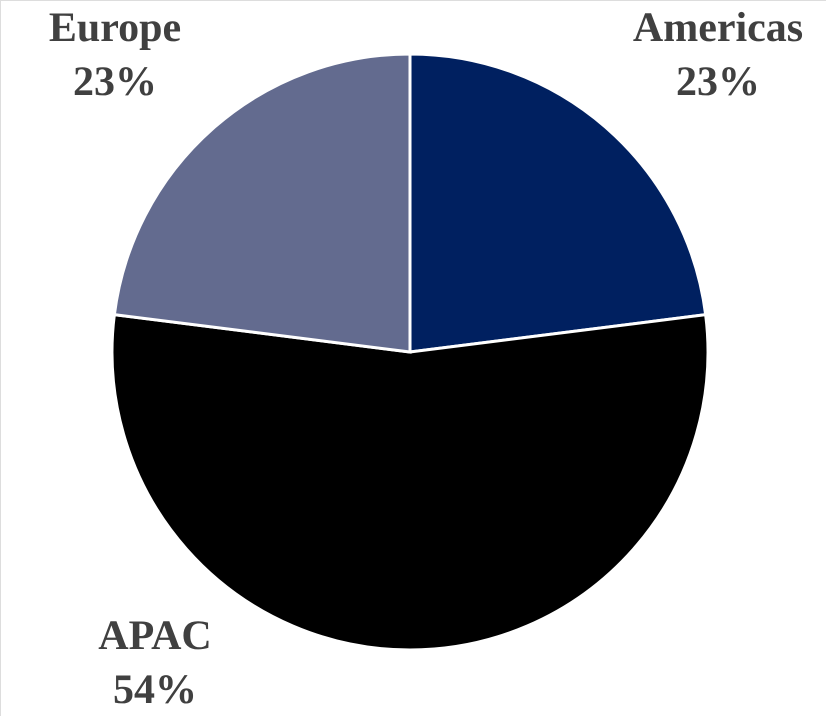 This screenshot has width=826, height=716. What do you see at coordinates (155, 636) in the screenshot?
I see `slice-label: APAC` at bounding box center [155, 636].